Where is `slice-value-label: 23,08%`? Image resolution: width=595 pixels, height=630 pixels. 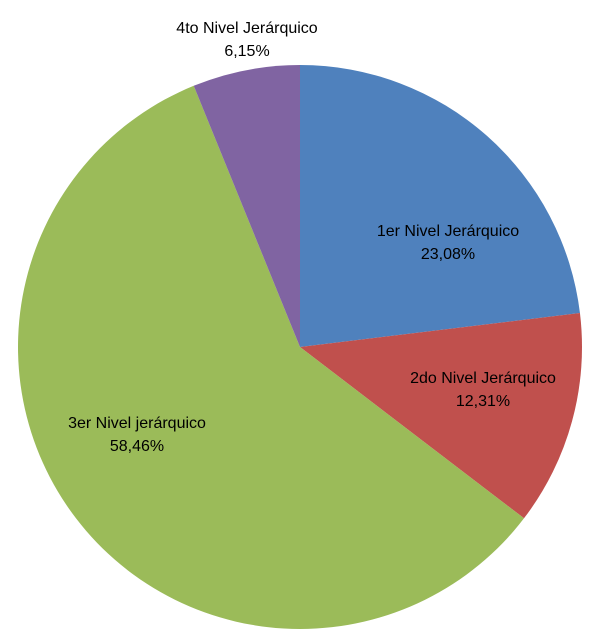
slice-value-label: 23,08% is located at coordinates (448, 254).